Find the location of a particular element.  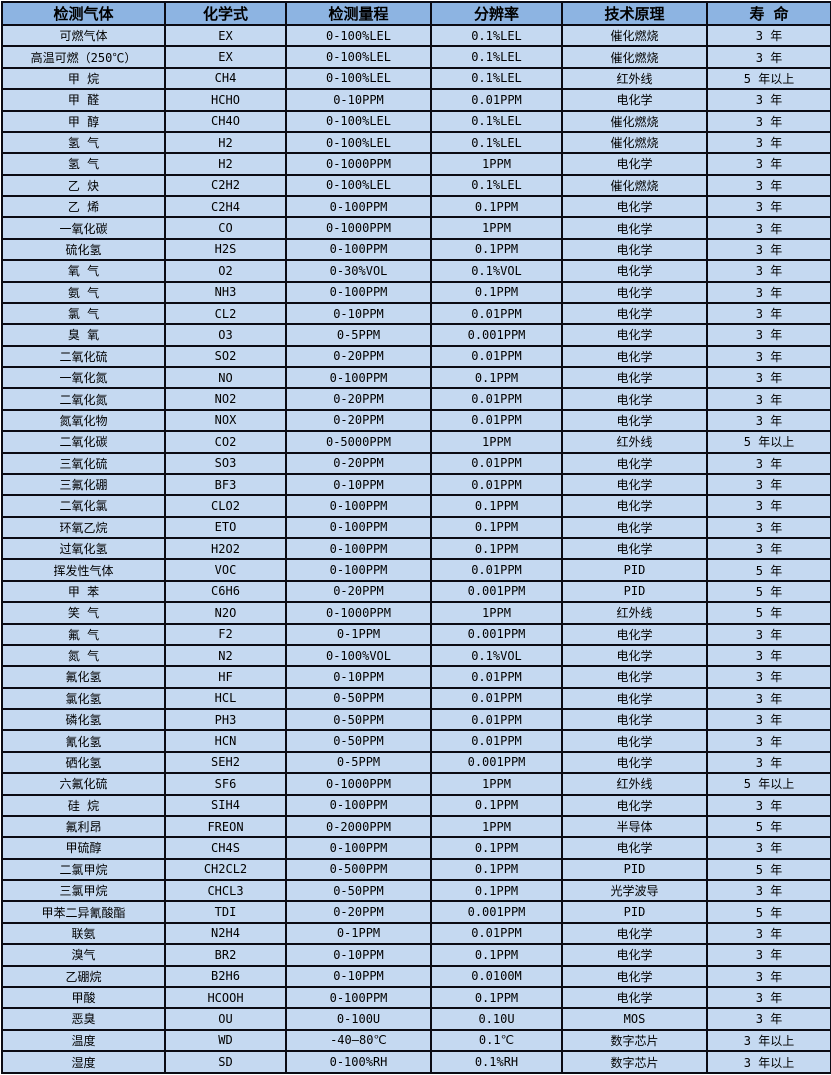

cell-range: 0-50PPM is located at coordinates (358, 719).